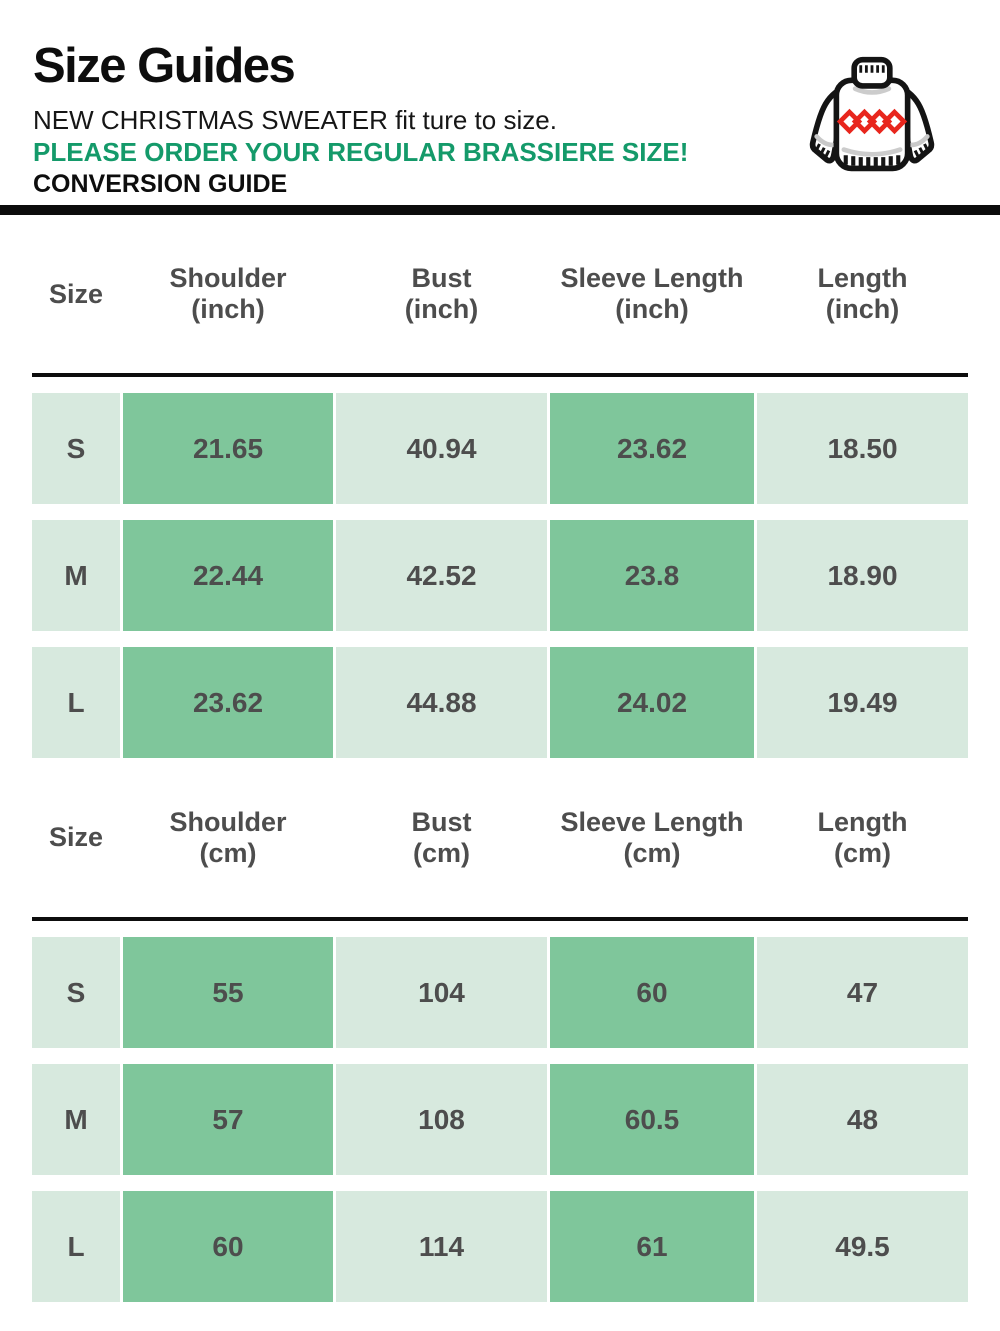 This screenshot has width=1000, height=1331. I want to click on column-header-shoulder: Shoulder (inch), so click(228, 294).